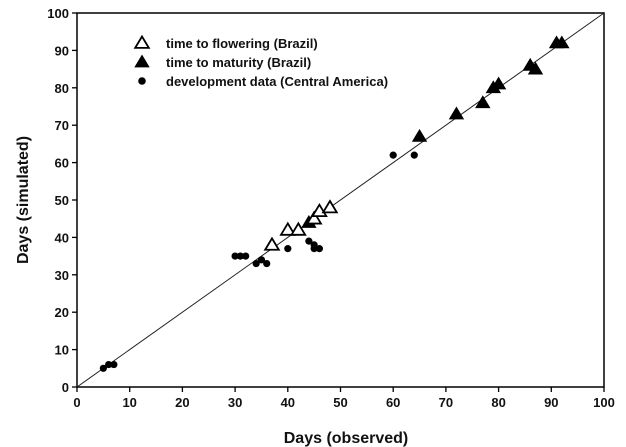 The width and height of the screenshot is (626, 447). Describe the element at coordinates (340, 402) in the screenshot. I see `x-tick-label: 50` at that location.